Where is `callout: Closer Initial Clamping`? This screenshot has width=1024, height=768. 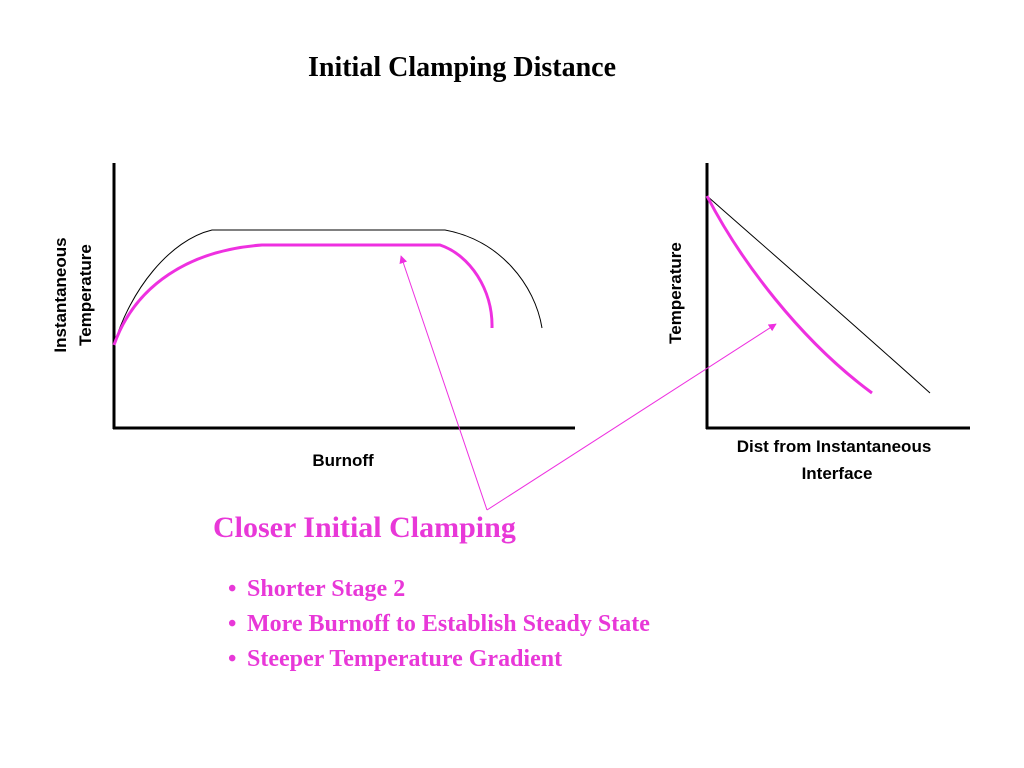
callout: Closer Initial Clamping is located at coordinates (364, 527).